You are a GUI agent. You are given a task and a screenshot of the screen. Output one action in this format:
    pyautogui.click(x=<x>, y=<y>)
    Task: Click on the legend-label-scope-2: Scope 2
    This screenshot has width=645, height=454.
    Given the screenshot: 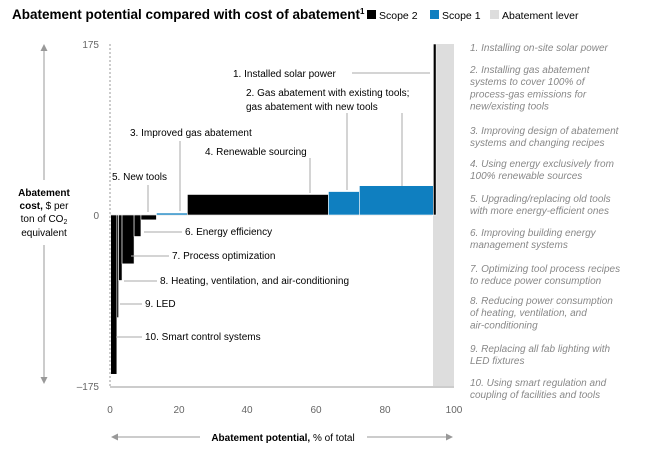 What is the action you would take?
    pyautogui.click(x=398, y=16)
    